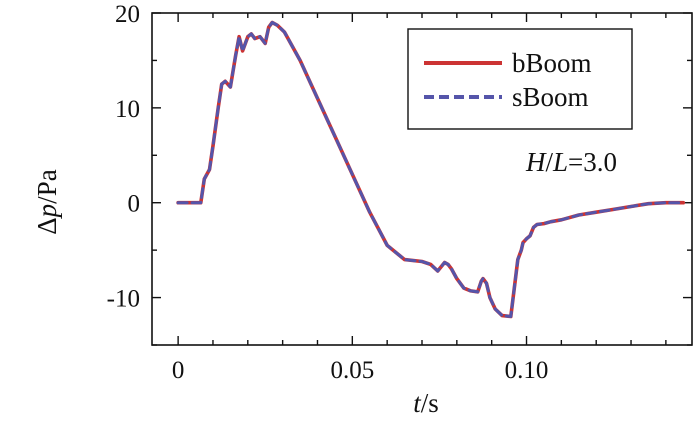 The width and height of the screenshot is (700, 422). What do you see at coordinates (560, 162) in the screenshot?
I see `annotation-var-l: L` at bounding box center [560, 162].